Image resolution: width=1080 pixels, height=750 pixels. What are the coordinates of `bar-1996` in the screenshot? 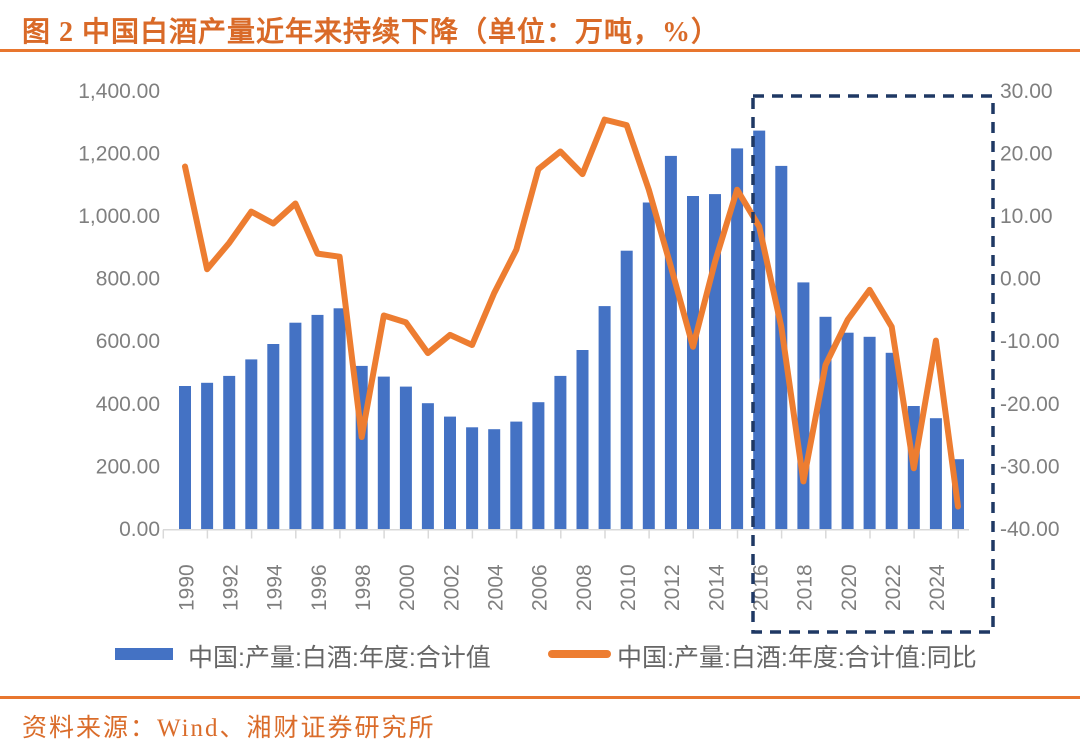 It's located at (317, 421).